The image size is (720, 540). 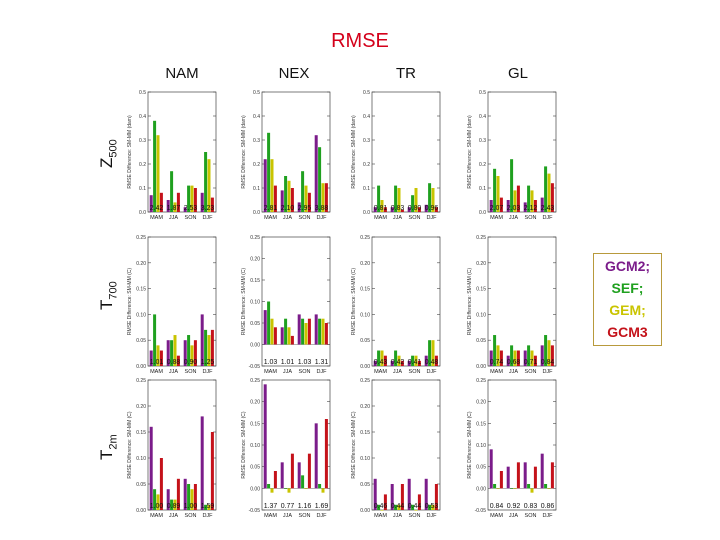 I want to click on y-tick-label: 0.20, so click(x=255, y=260).